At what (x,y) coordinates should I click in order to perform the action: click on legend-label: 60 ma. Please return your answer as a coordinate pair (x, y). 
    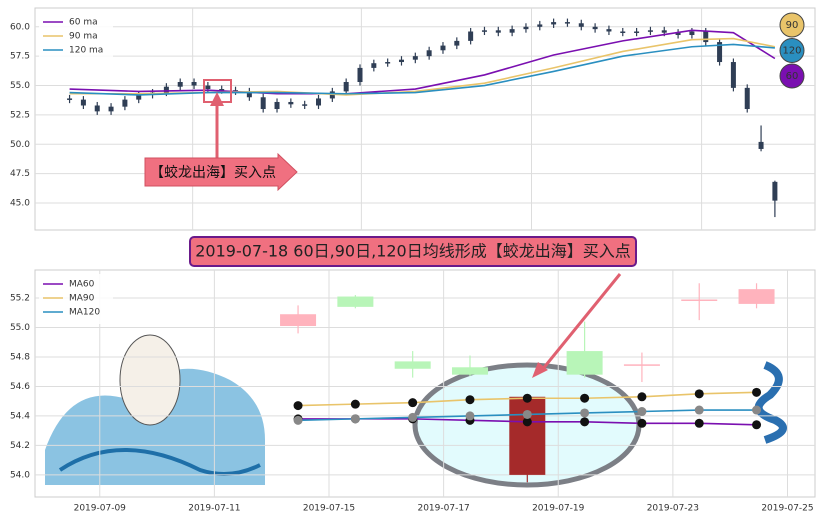
    Looking at the image, I should click on (83, 23).